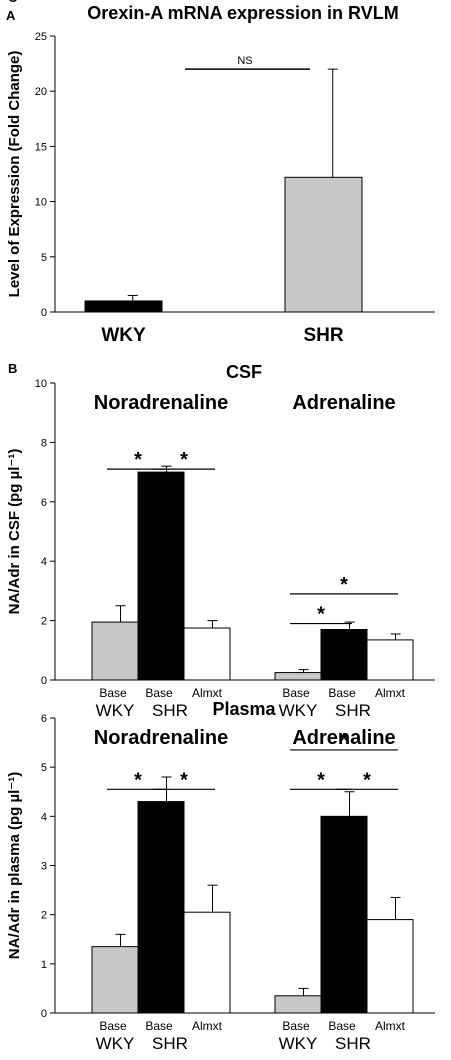 This screenshot has height=1060, width=451. What do you see at coordinates (14, 865) in the screenshot?
I see `y-axis-label: NA/Adr in plasma (pg µl⁻¹)` at bounding box center [14, 865].